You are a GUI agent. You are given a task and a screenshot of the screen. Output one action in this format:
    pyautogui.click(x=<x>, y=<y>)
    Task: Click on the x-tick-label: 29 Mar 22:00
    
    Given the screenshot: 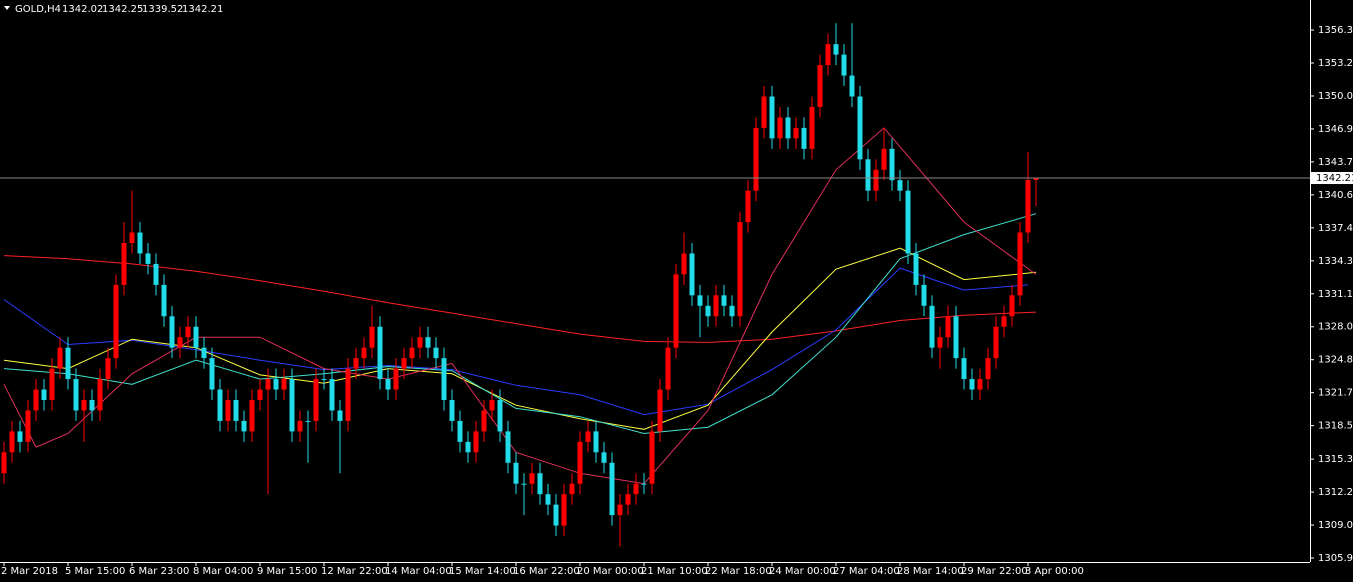 What is the action you would take?
    pyautogui.click(x=994, y=571)
    